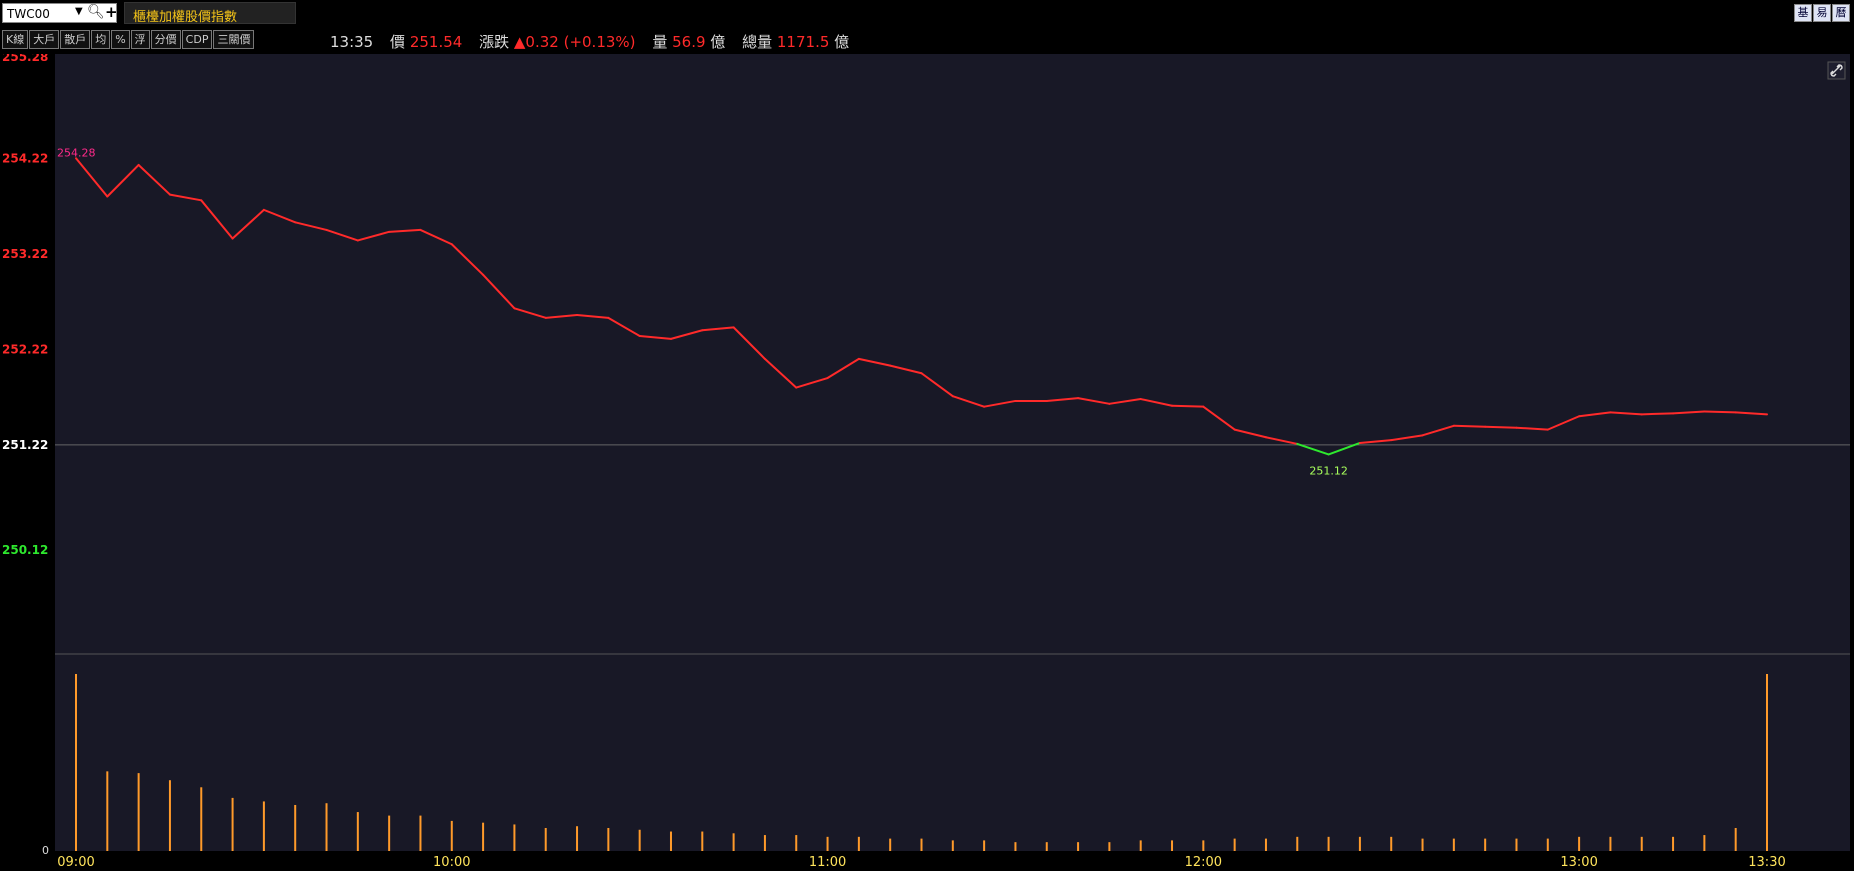 The width and height of the screenshot is (1854, 871). Describe the element at coordinates (76, 153) in the screenshot. I see `high-label: 254.28` at that location.